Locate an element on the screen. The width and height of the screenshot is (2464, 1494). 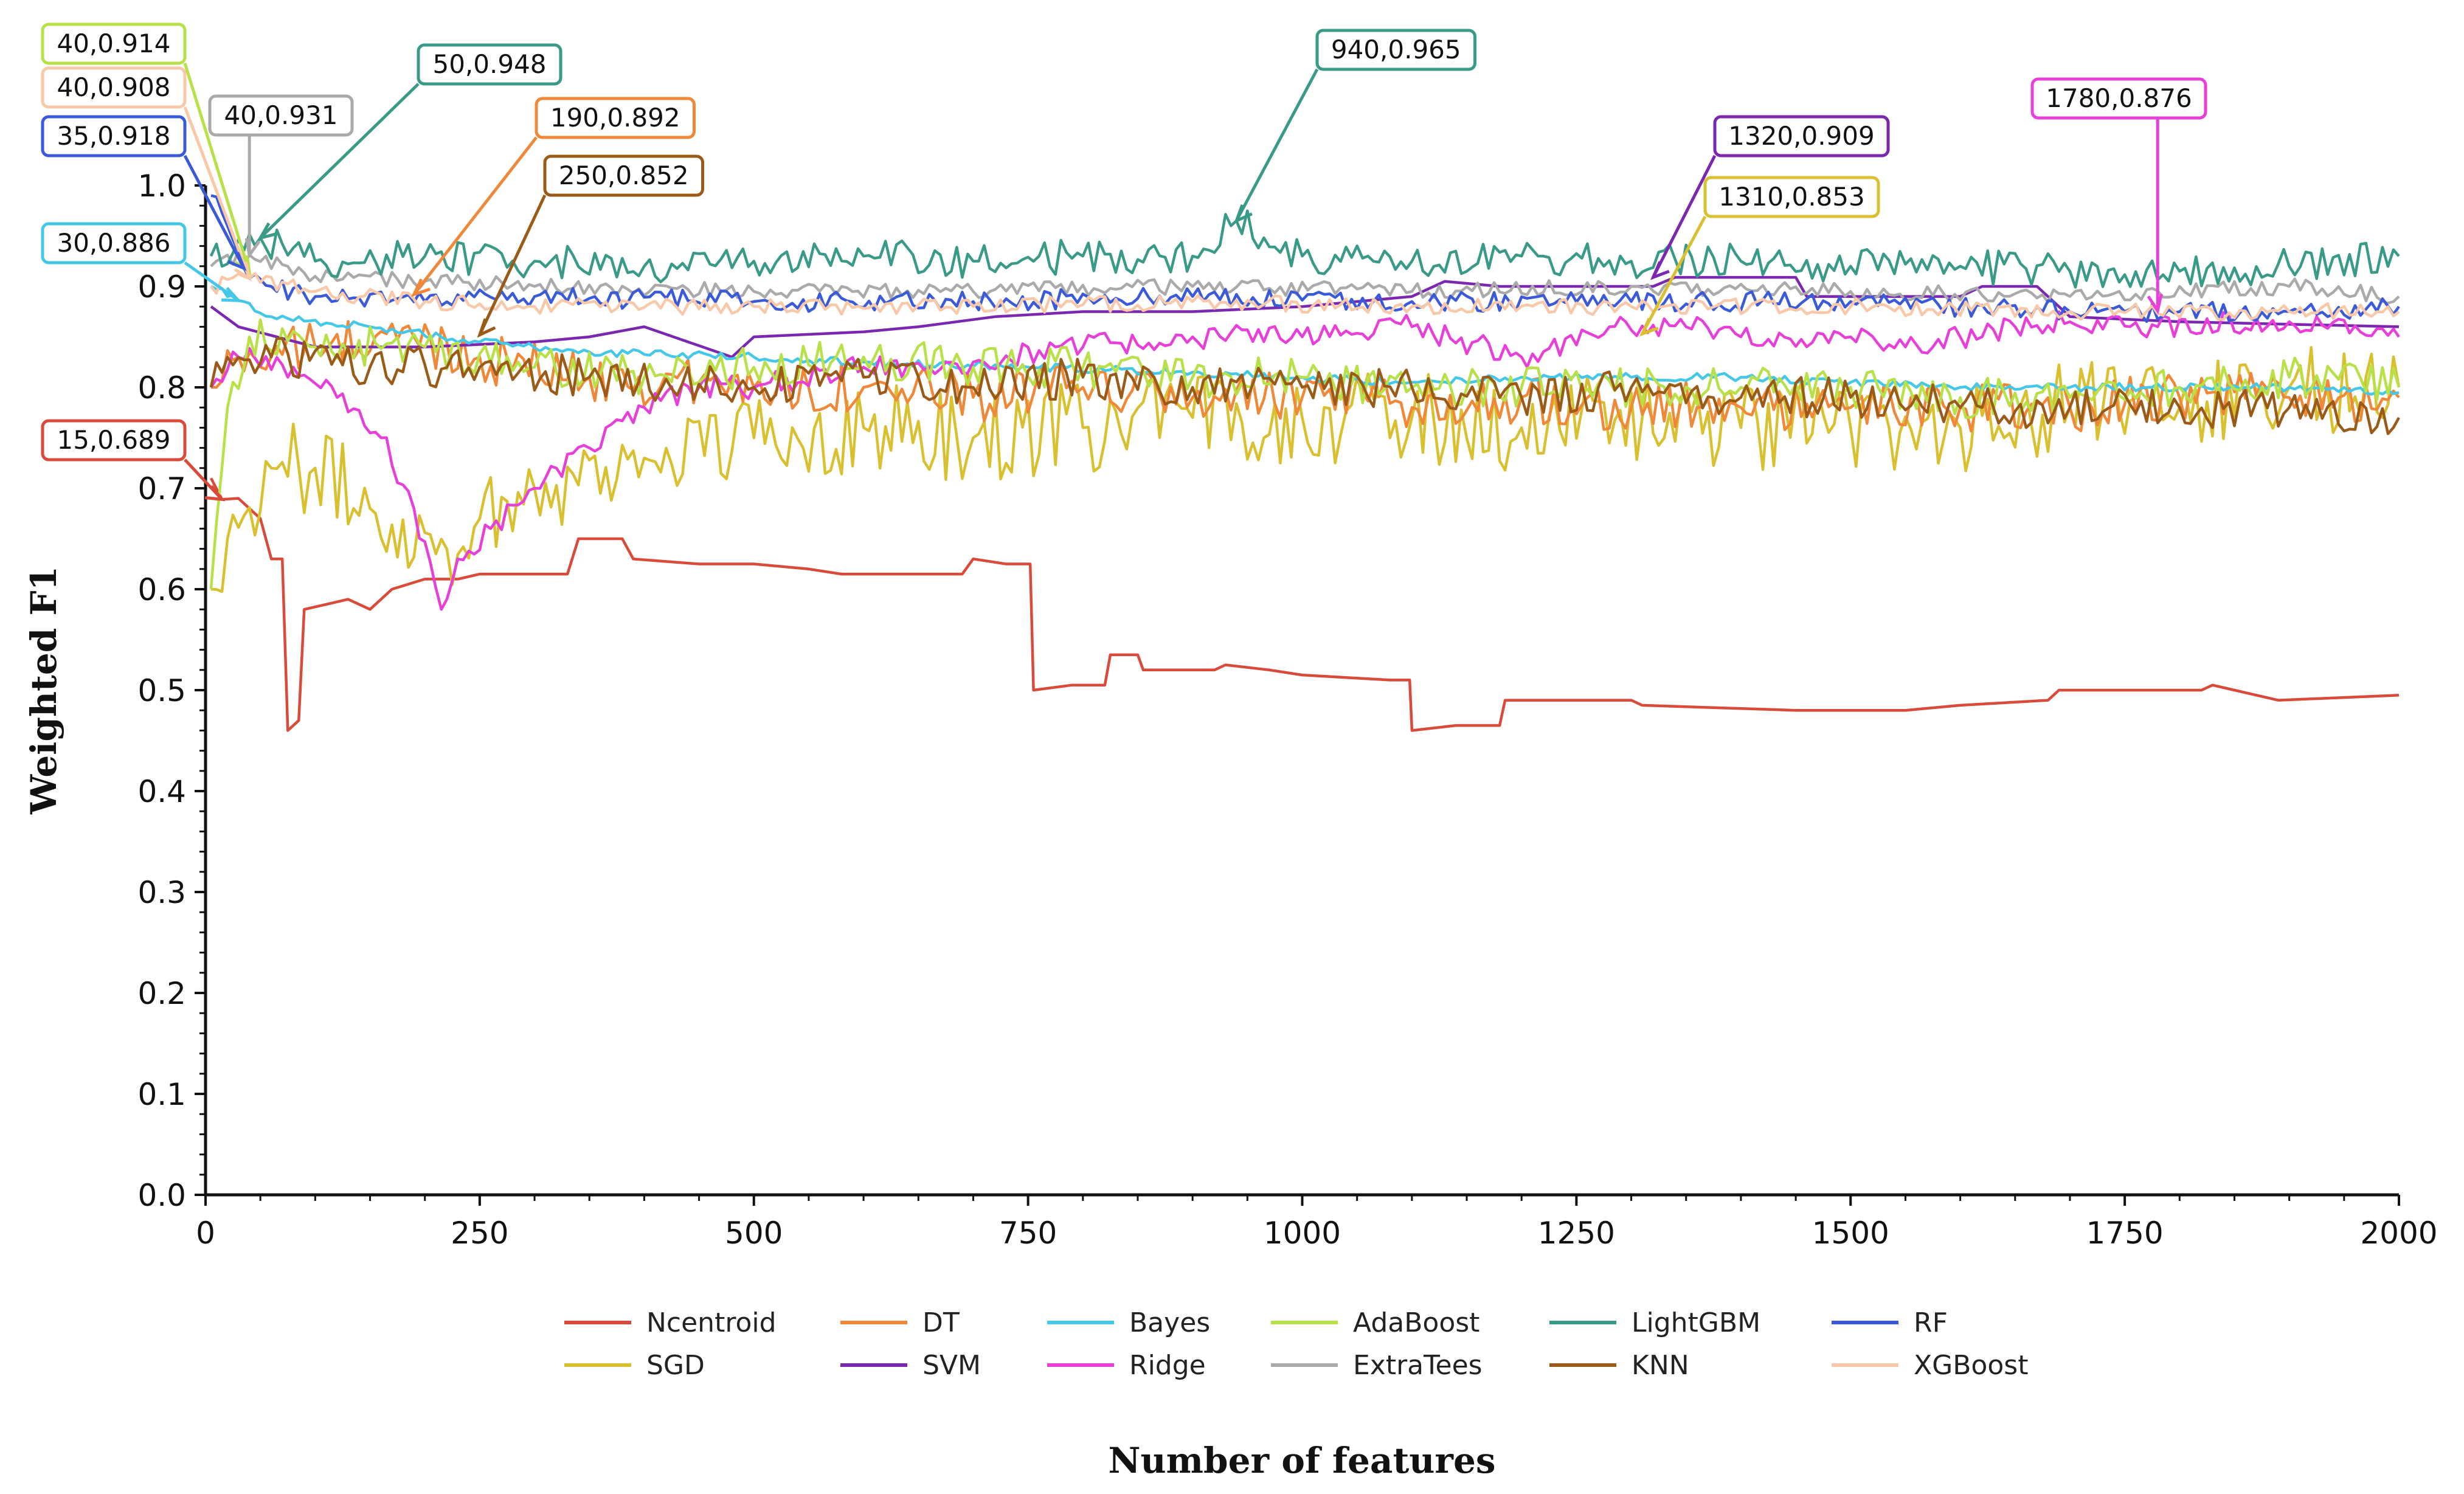
legend-item-lightgbm: LightGBM is located at coordinates (1654, 1322).